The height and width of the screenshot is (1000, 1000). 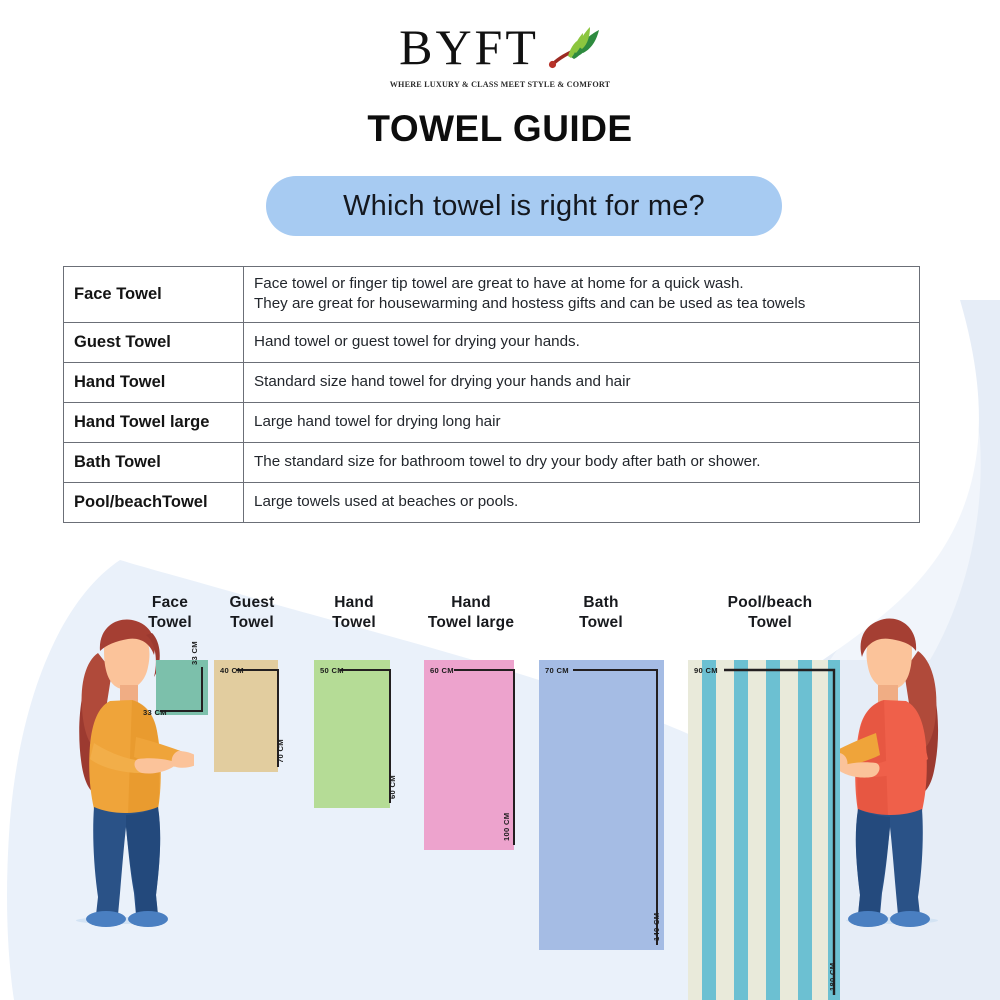 I want to click on dimension-width-hand: 50 CM, so click(x=332, y=670).